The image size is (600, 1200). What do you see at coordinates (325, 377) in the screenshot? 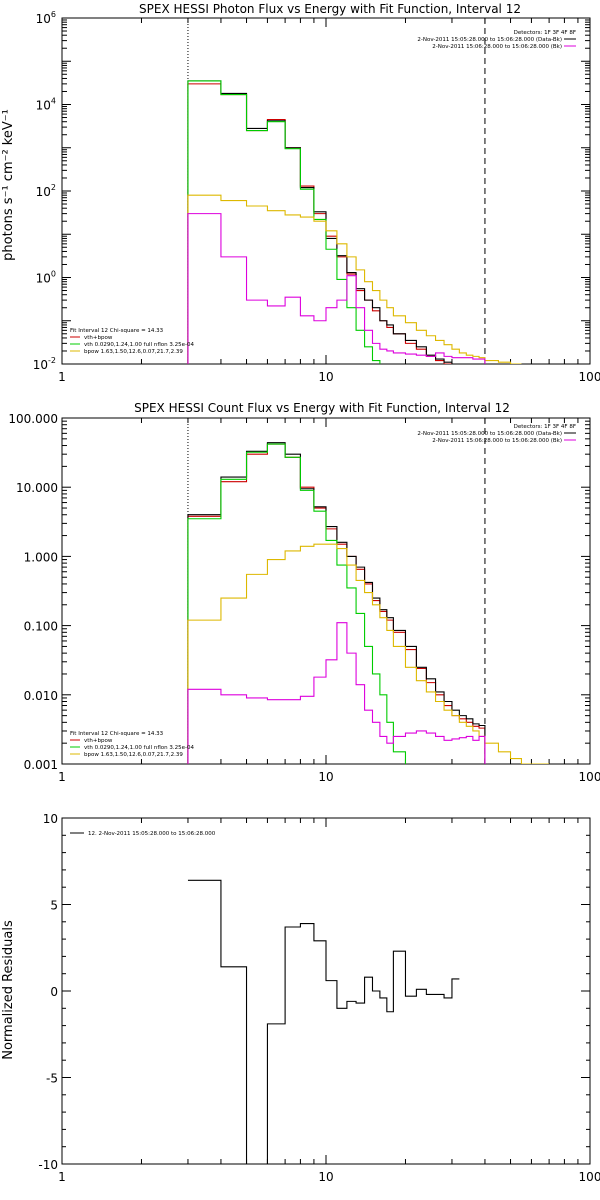
I see `photon-flux-x-tick-label: 10` at bounding box center [325, 377].